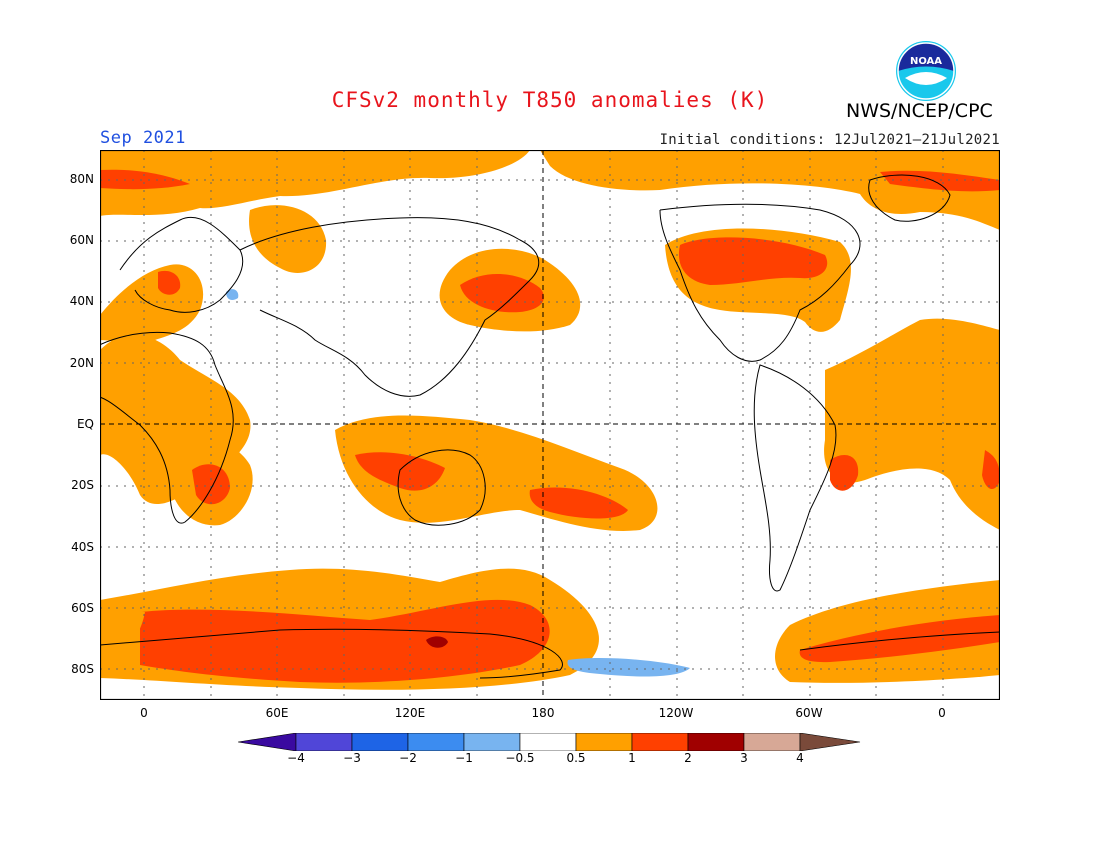 Image resolution: width=1100 pixels, height=850 pixels. I want to click on colorbar-label: 0.5, so click(576, 758).